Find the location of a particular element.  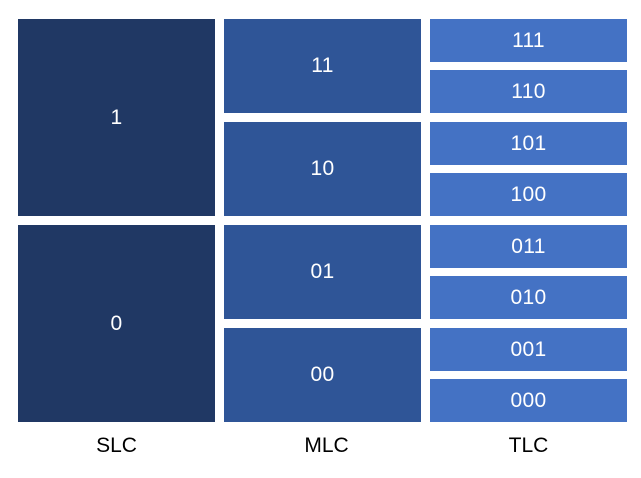

tlc-level-cell: 111 is located at coordinates (528, 40).